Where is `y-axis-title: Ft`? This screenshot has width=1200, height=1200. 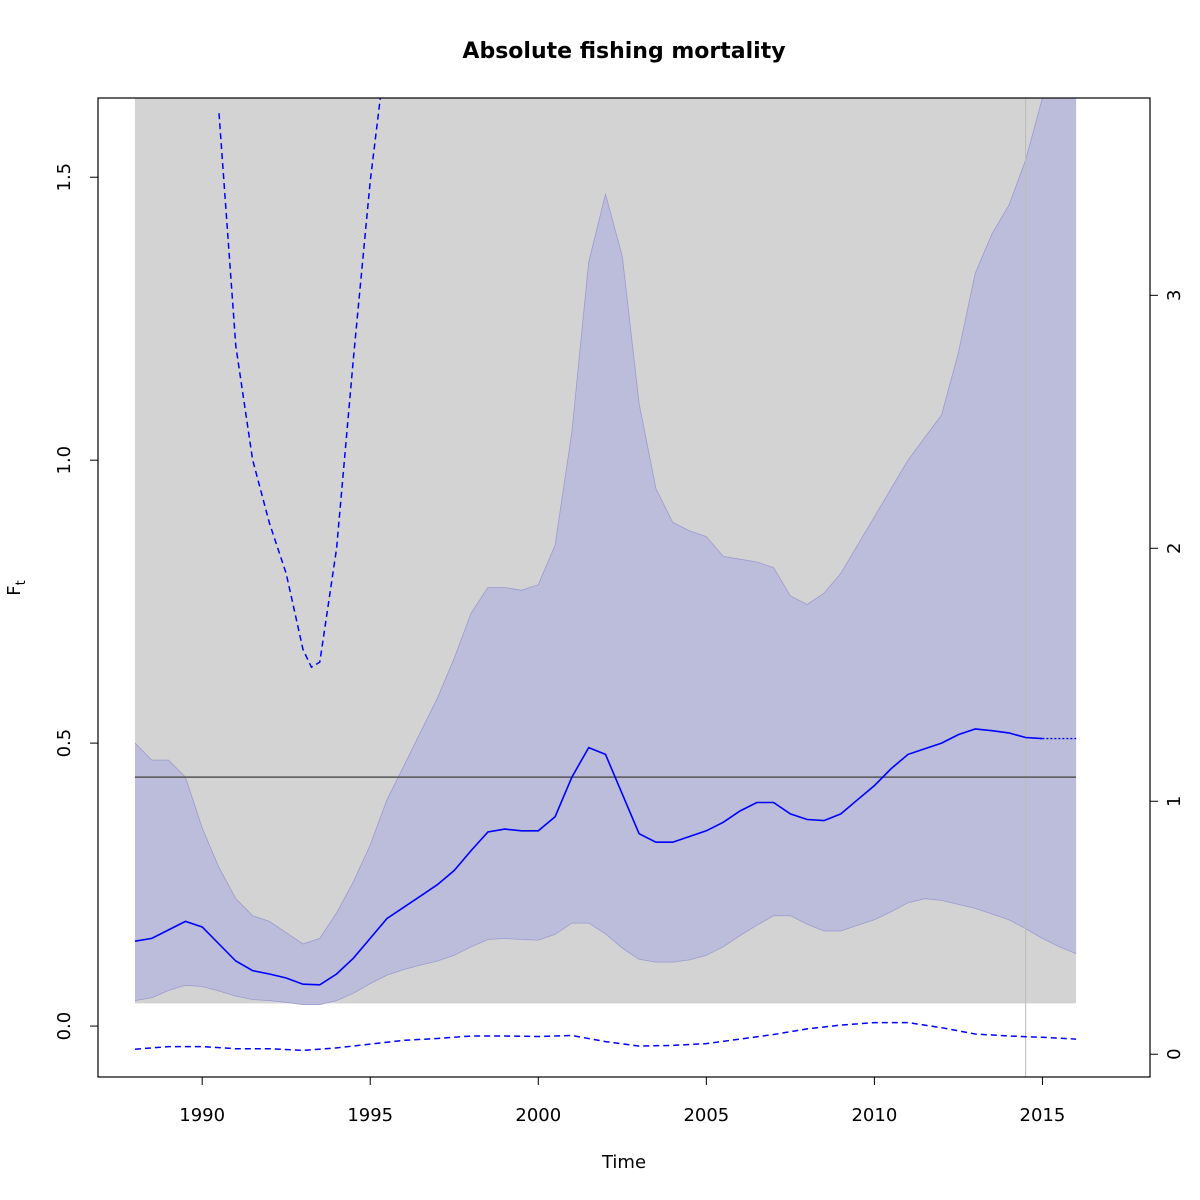
y-axis-title: Ft is located at coordinates (16, 587).